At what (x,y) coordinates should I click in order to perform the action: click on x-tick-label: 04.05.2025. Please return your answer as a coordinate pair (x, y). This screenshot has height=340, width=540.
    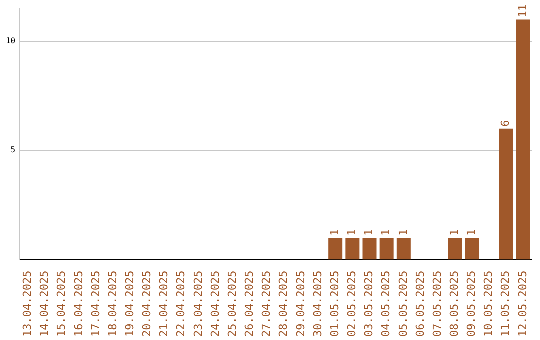
    Looking at the image, I should click on (386, 304).